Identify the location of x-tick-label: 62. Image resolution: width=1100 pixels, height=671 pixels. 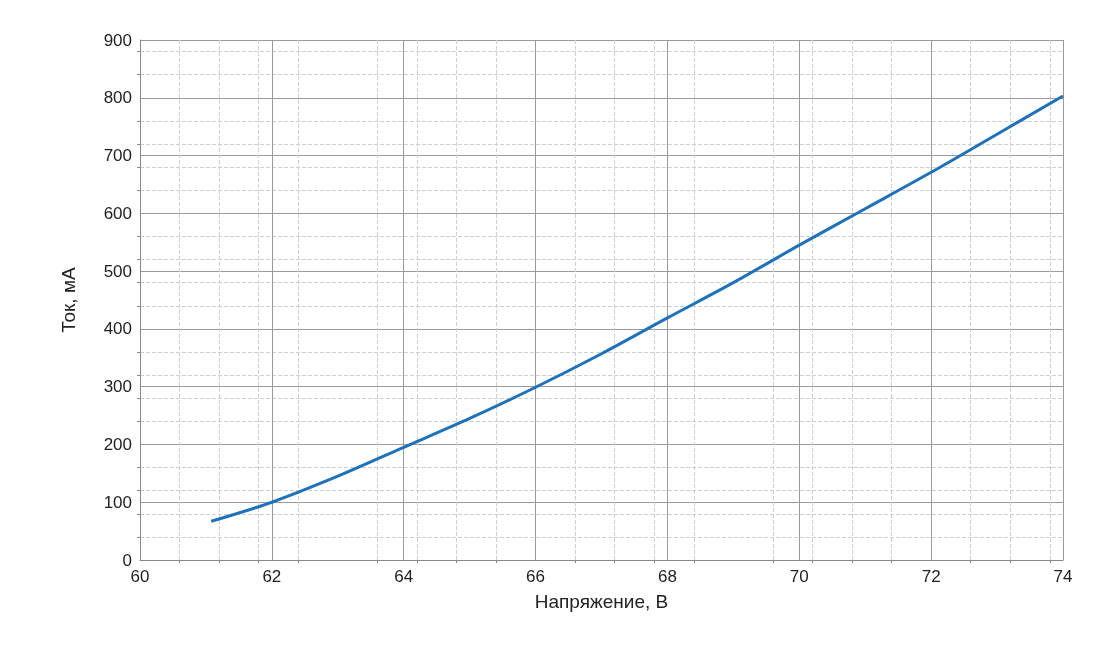
(272, 576).